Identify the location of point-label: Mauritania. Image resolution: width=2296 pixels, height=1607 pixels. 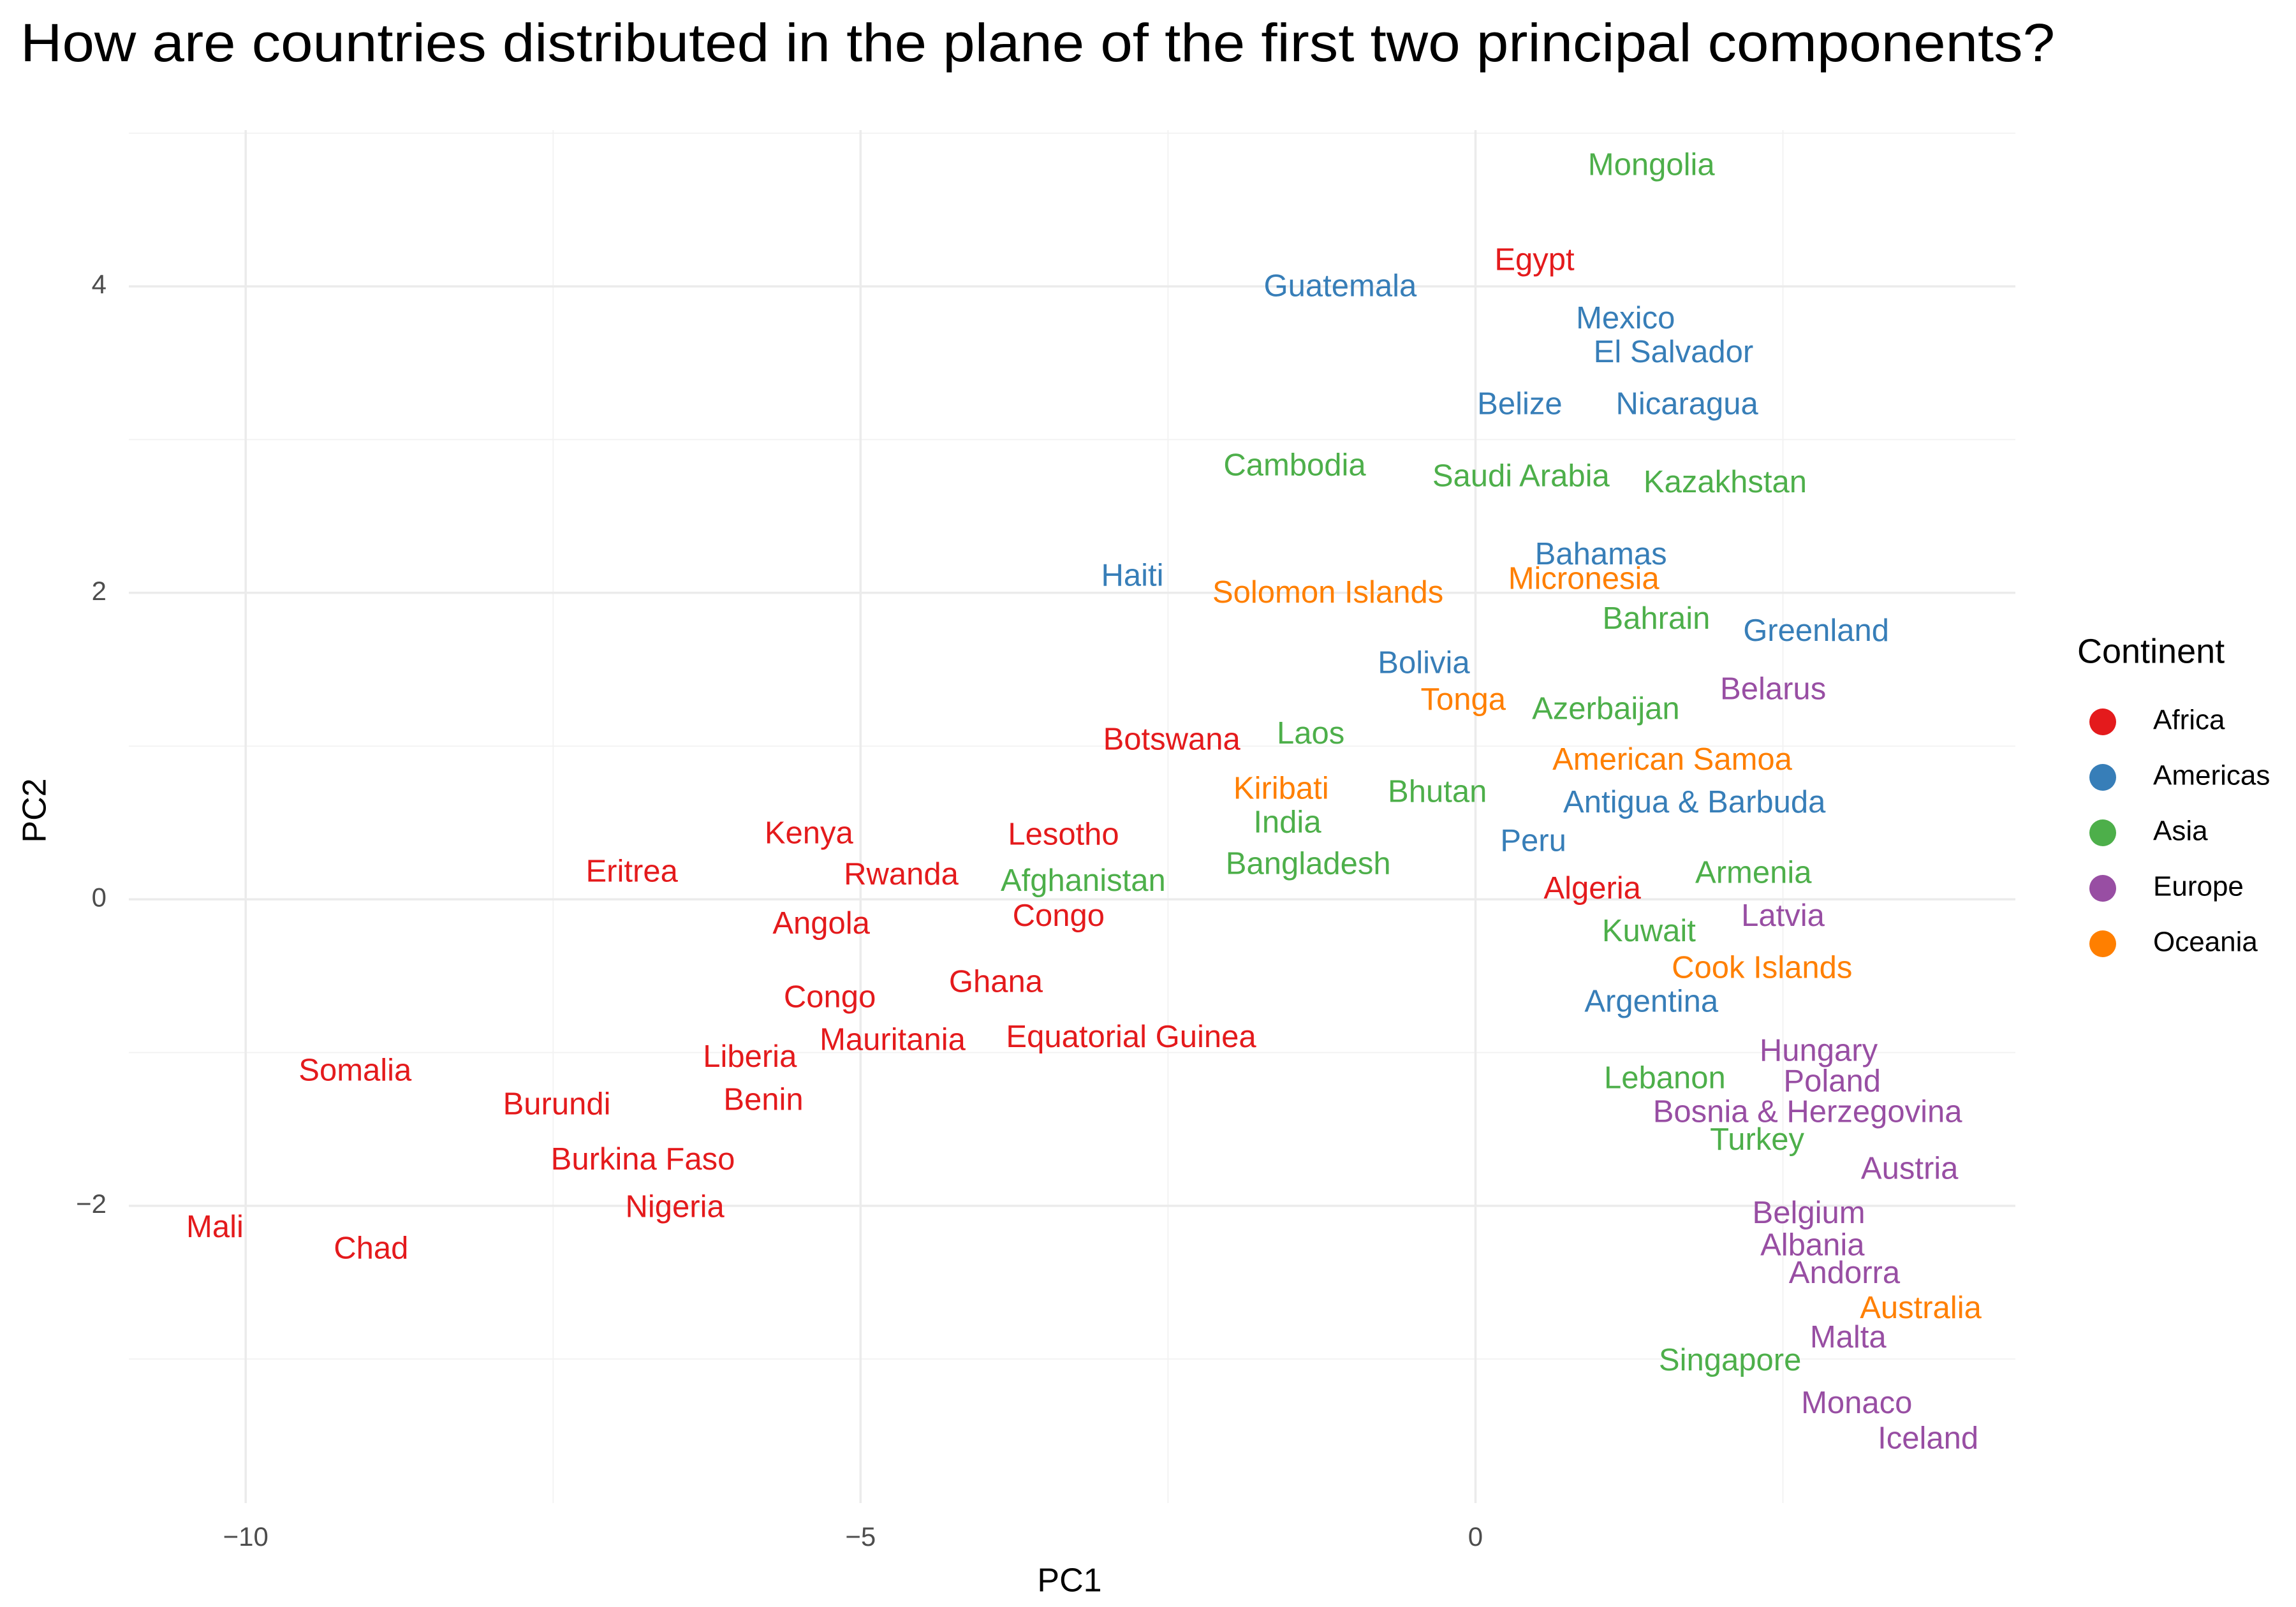
(893, 1040).